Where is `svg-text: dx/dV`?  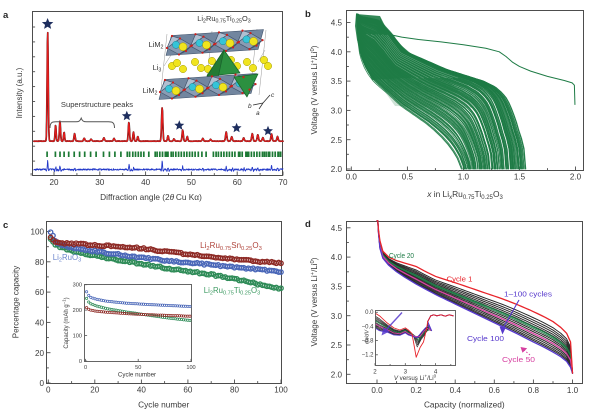
svg-text: dx/dV is located at coordinates (368, 337).